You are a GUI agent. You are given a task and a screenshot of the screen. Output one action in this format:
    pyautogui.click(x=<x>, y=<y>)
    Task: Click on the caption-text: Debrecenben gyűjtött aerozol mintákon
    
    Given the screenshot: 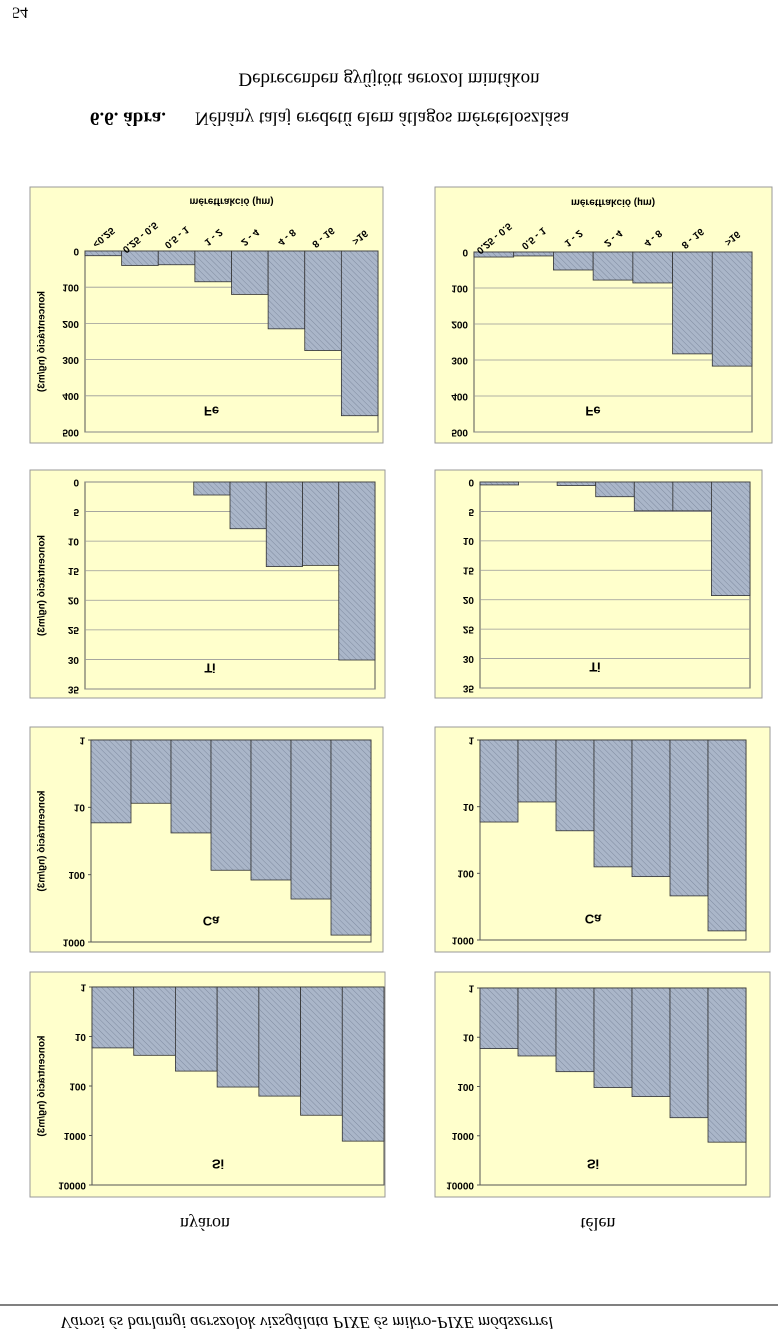 What is the action you would take?
    pyautogui.click(x=389, y=79)
    